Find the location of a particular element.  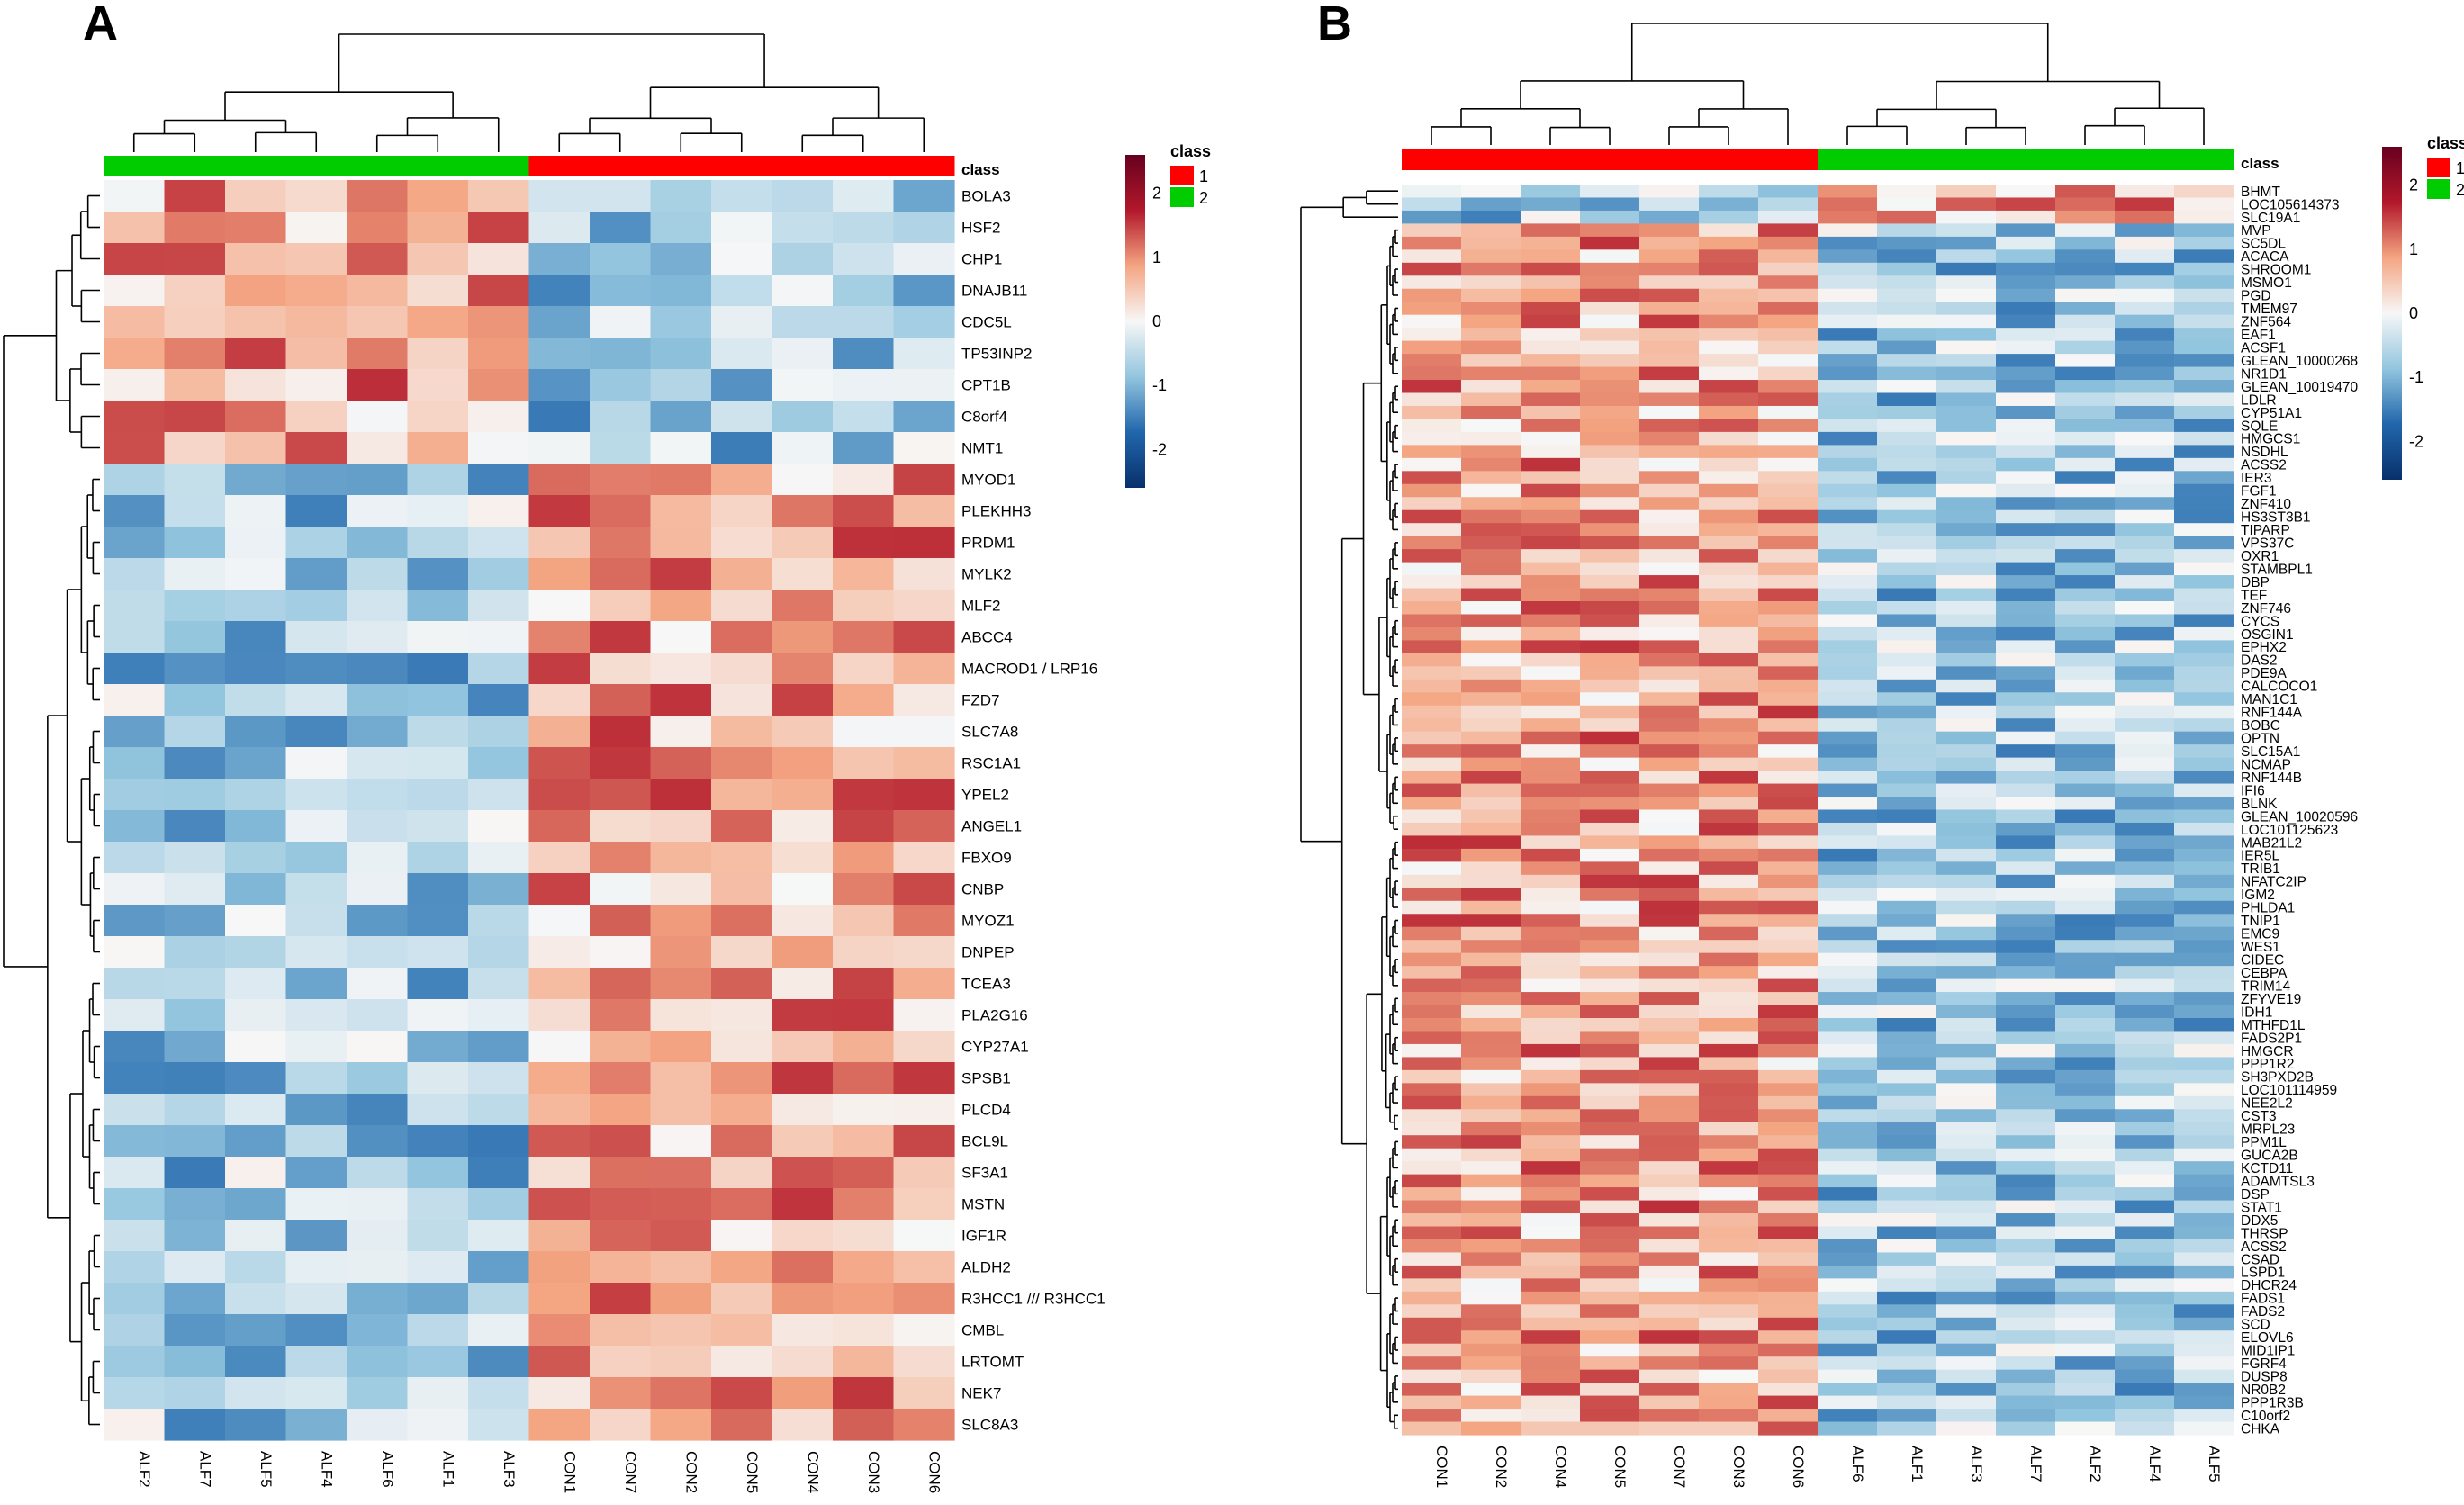

gene-label: HMGCR is located at coordinates (2267, 1051).